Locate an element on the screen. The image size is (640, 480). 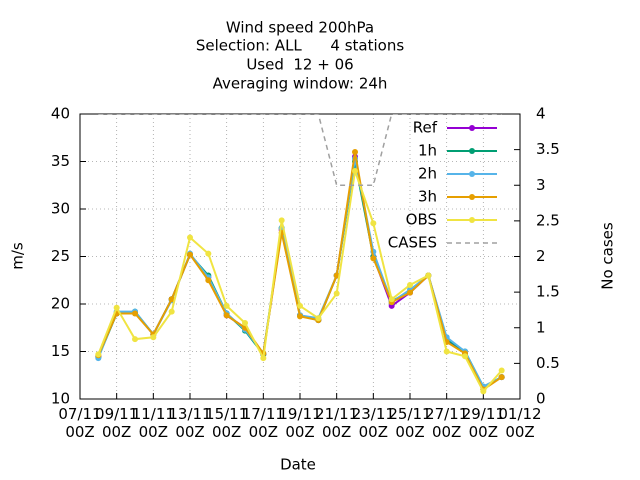
x-tick-label: 27/11 00Z is located at coordinates (447, 423).